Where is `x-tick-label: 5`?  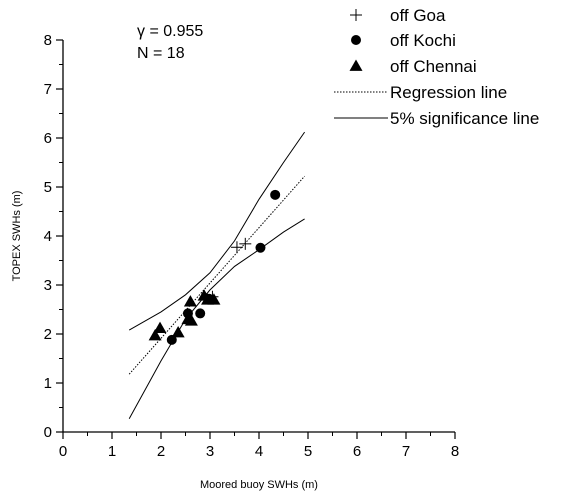
x-tick-label: 5 is located at coordinates (308, 451).